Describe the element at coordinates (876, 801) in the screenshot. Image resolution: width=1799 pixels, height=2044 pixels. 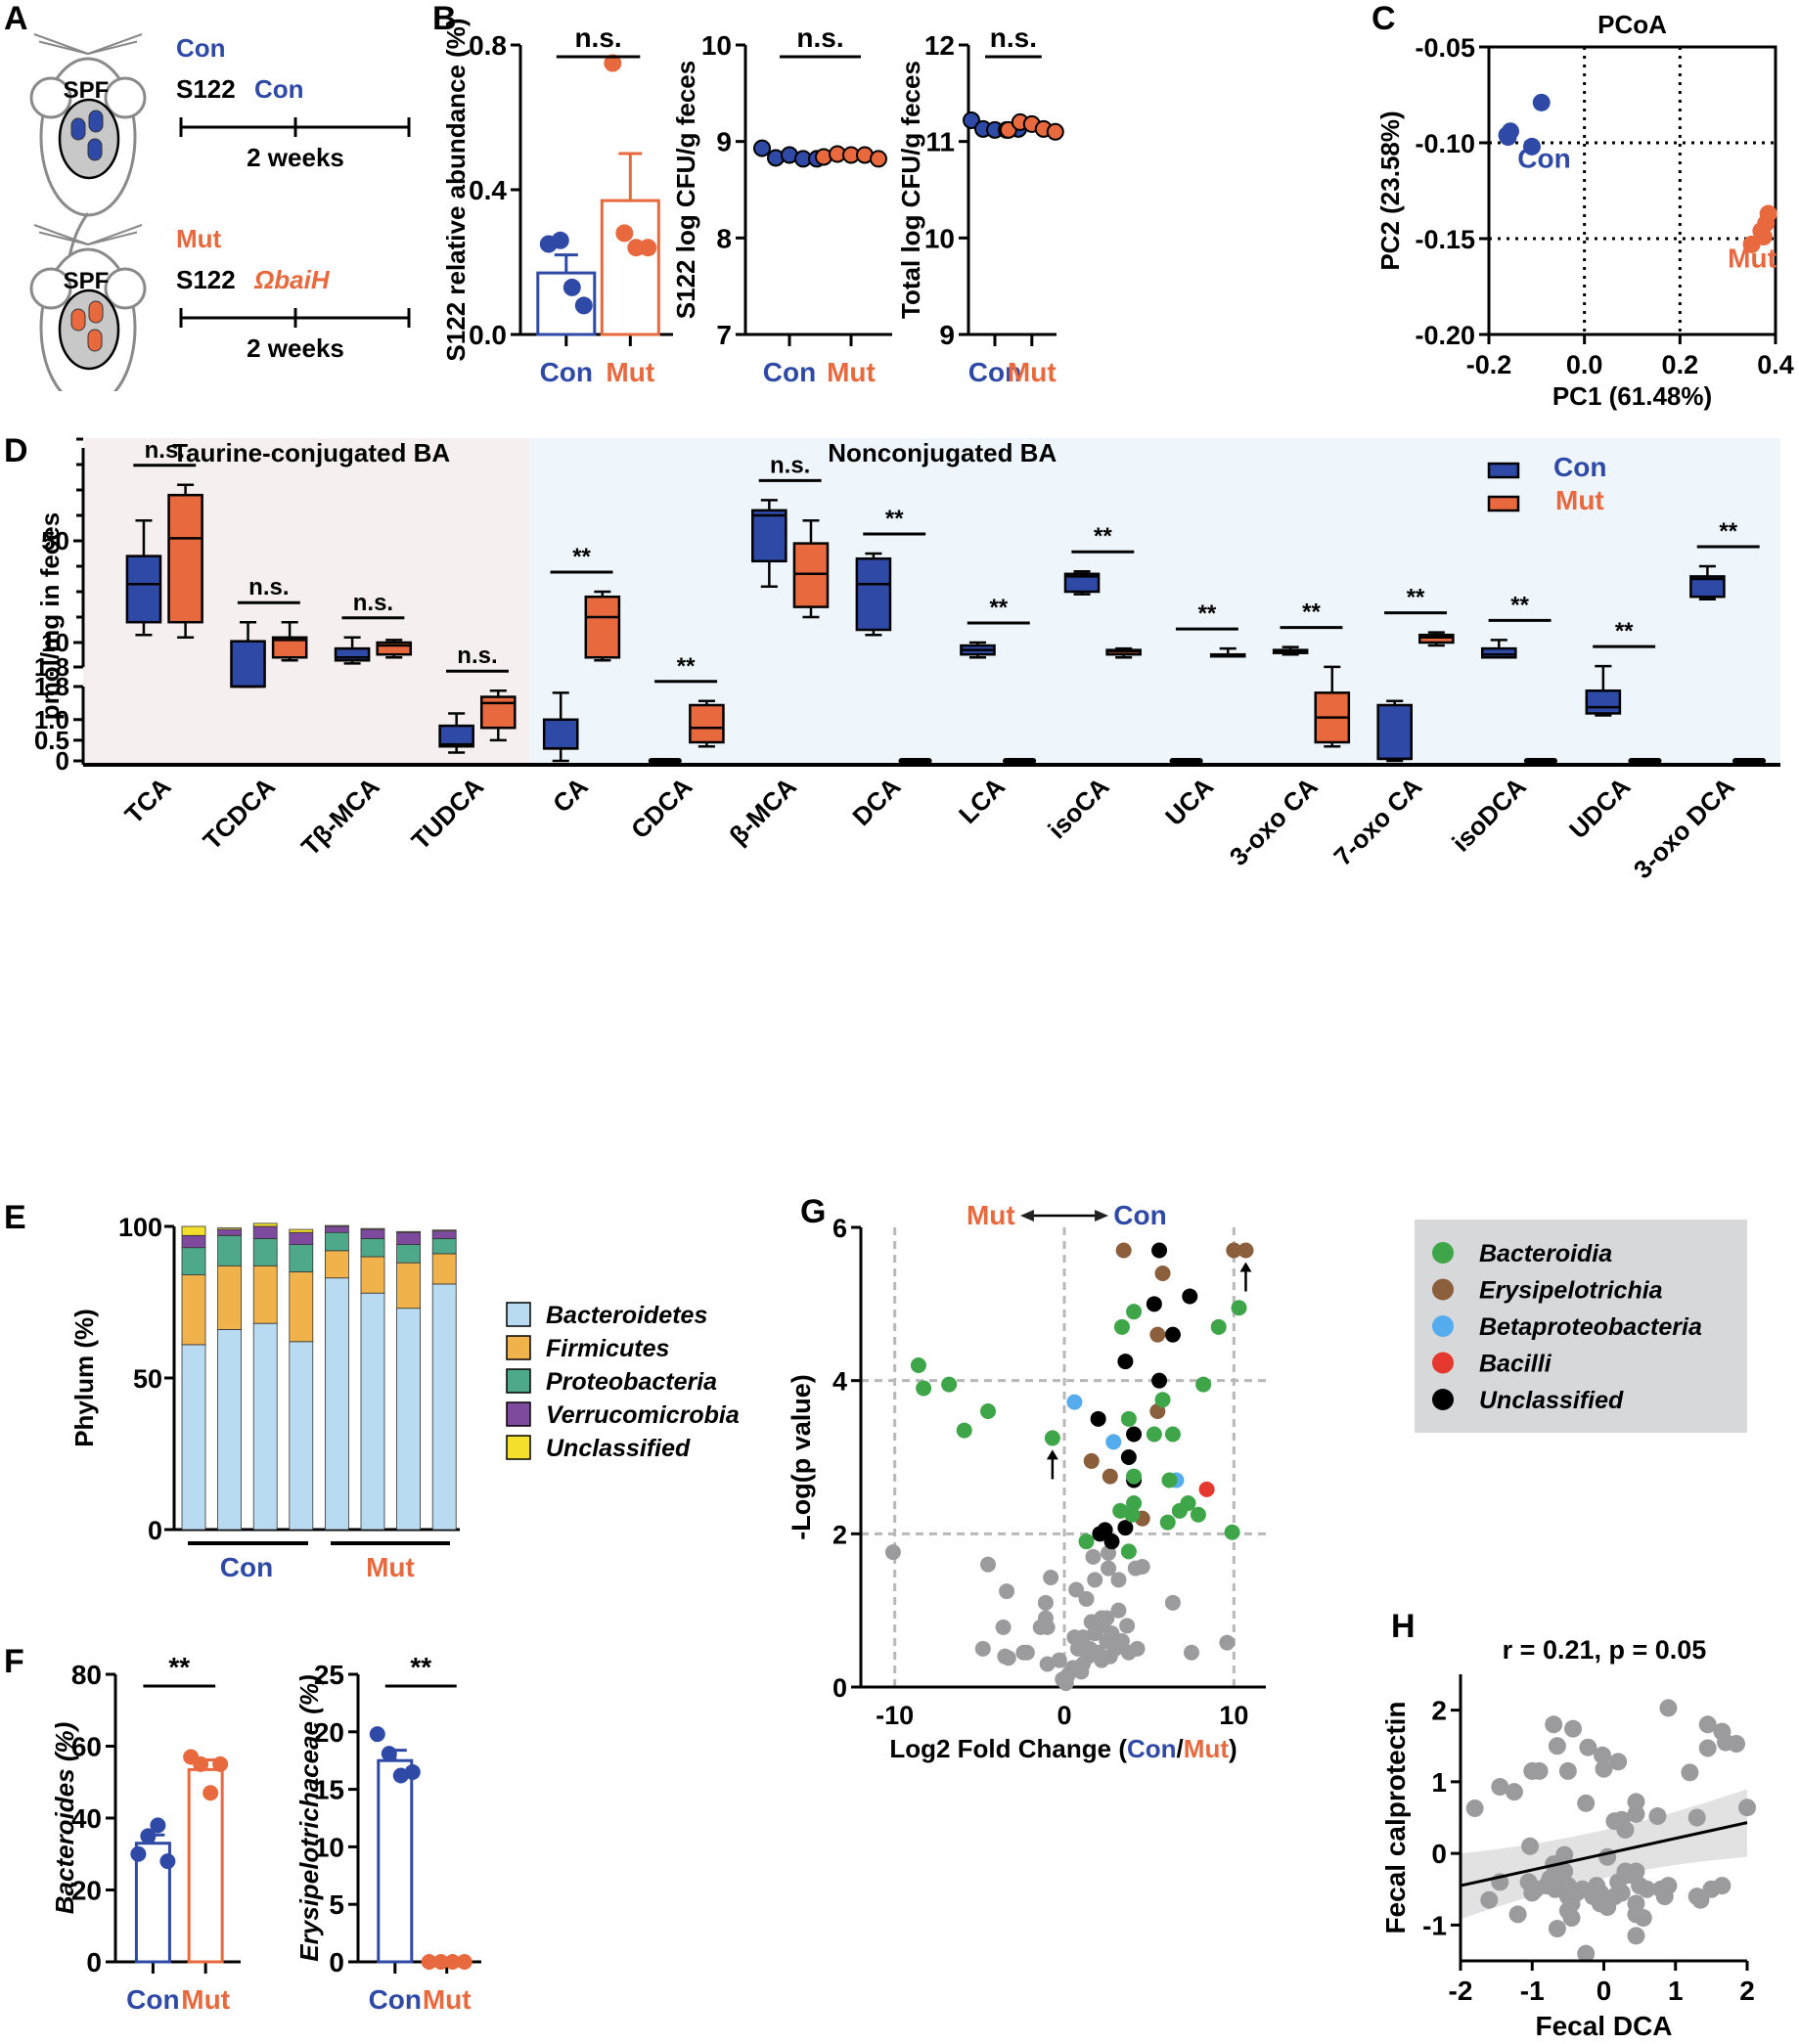
I see `x-tick-label: DCA` at that location.